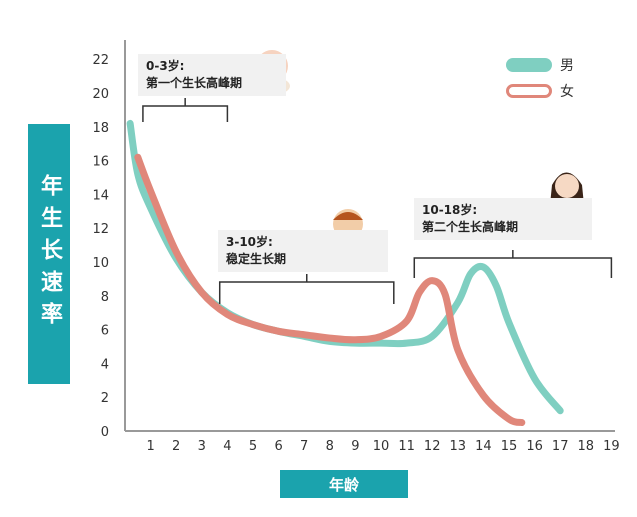  Describe the element at coordinates (381, 446) in the screenshot. I see `x-tick-label-10: 10` at that location.